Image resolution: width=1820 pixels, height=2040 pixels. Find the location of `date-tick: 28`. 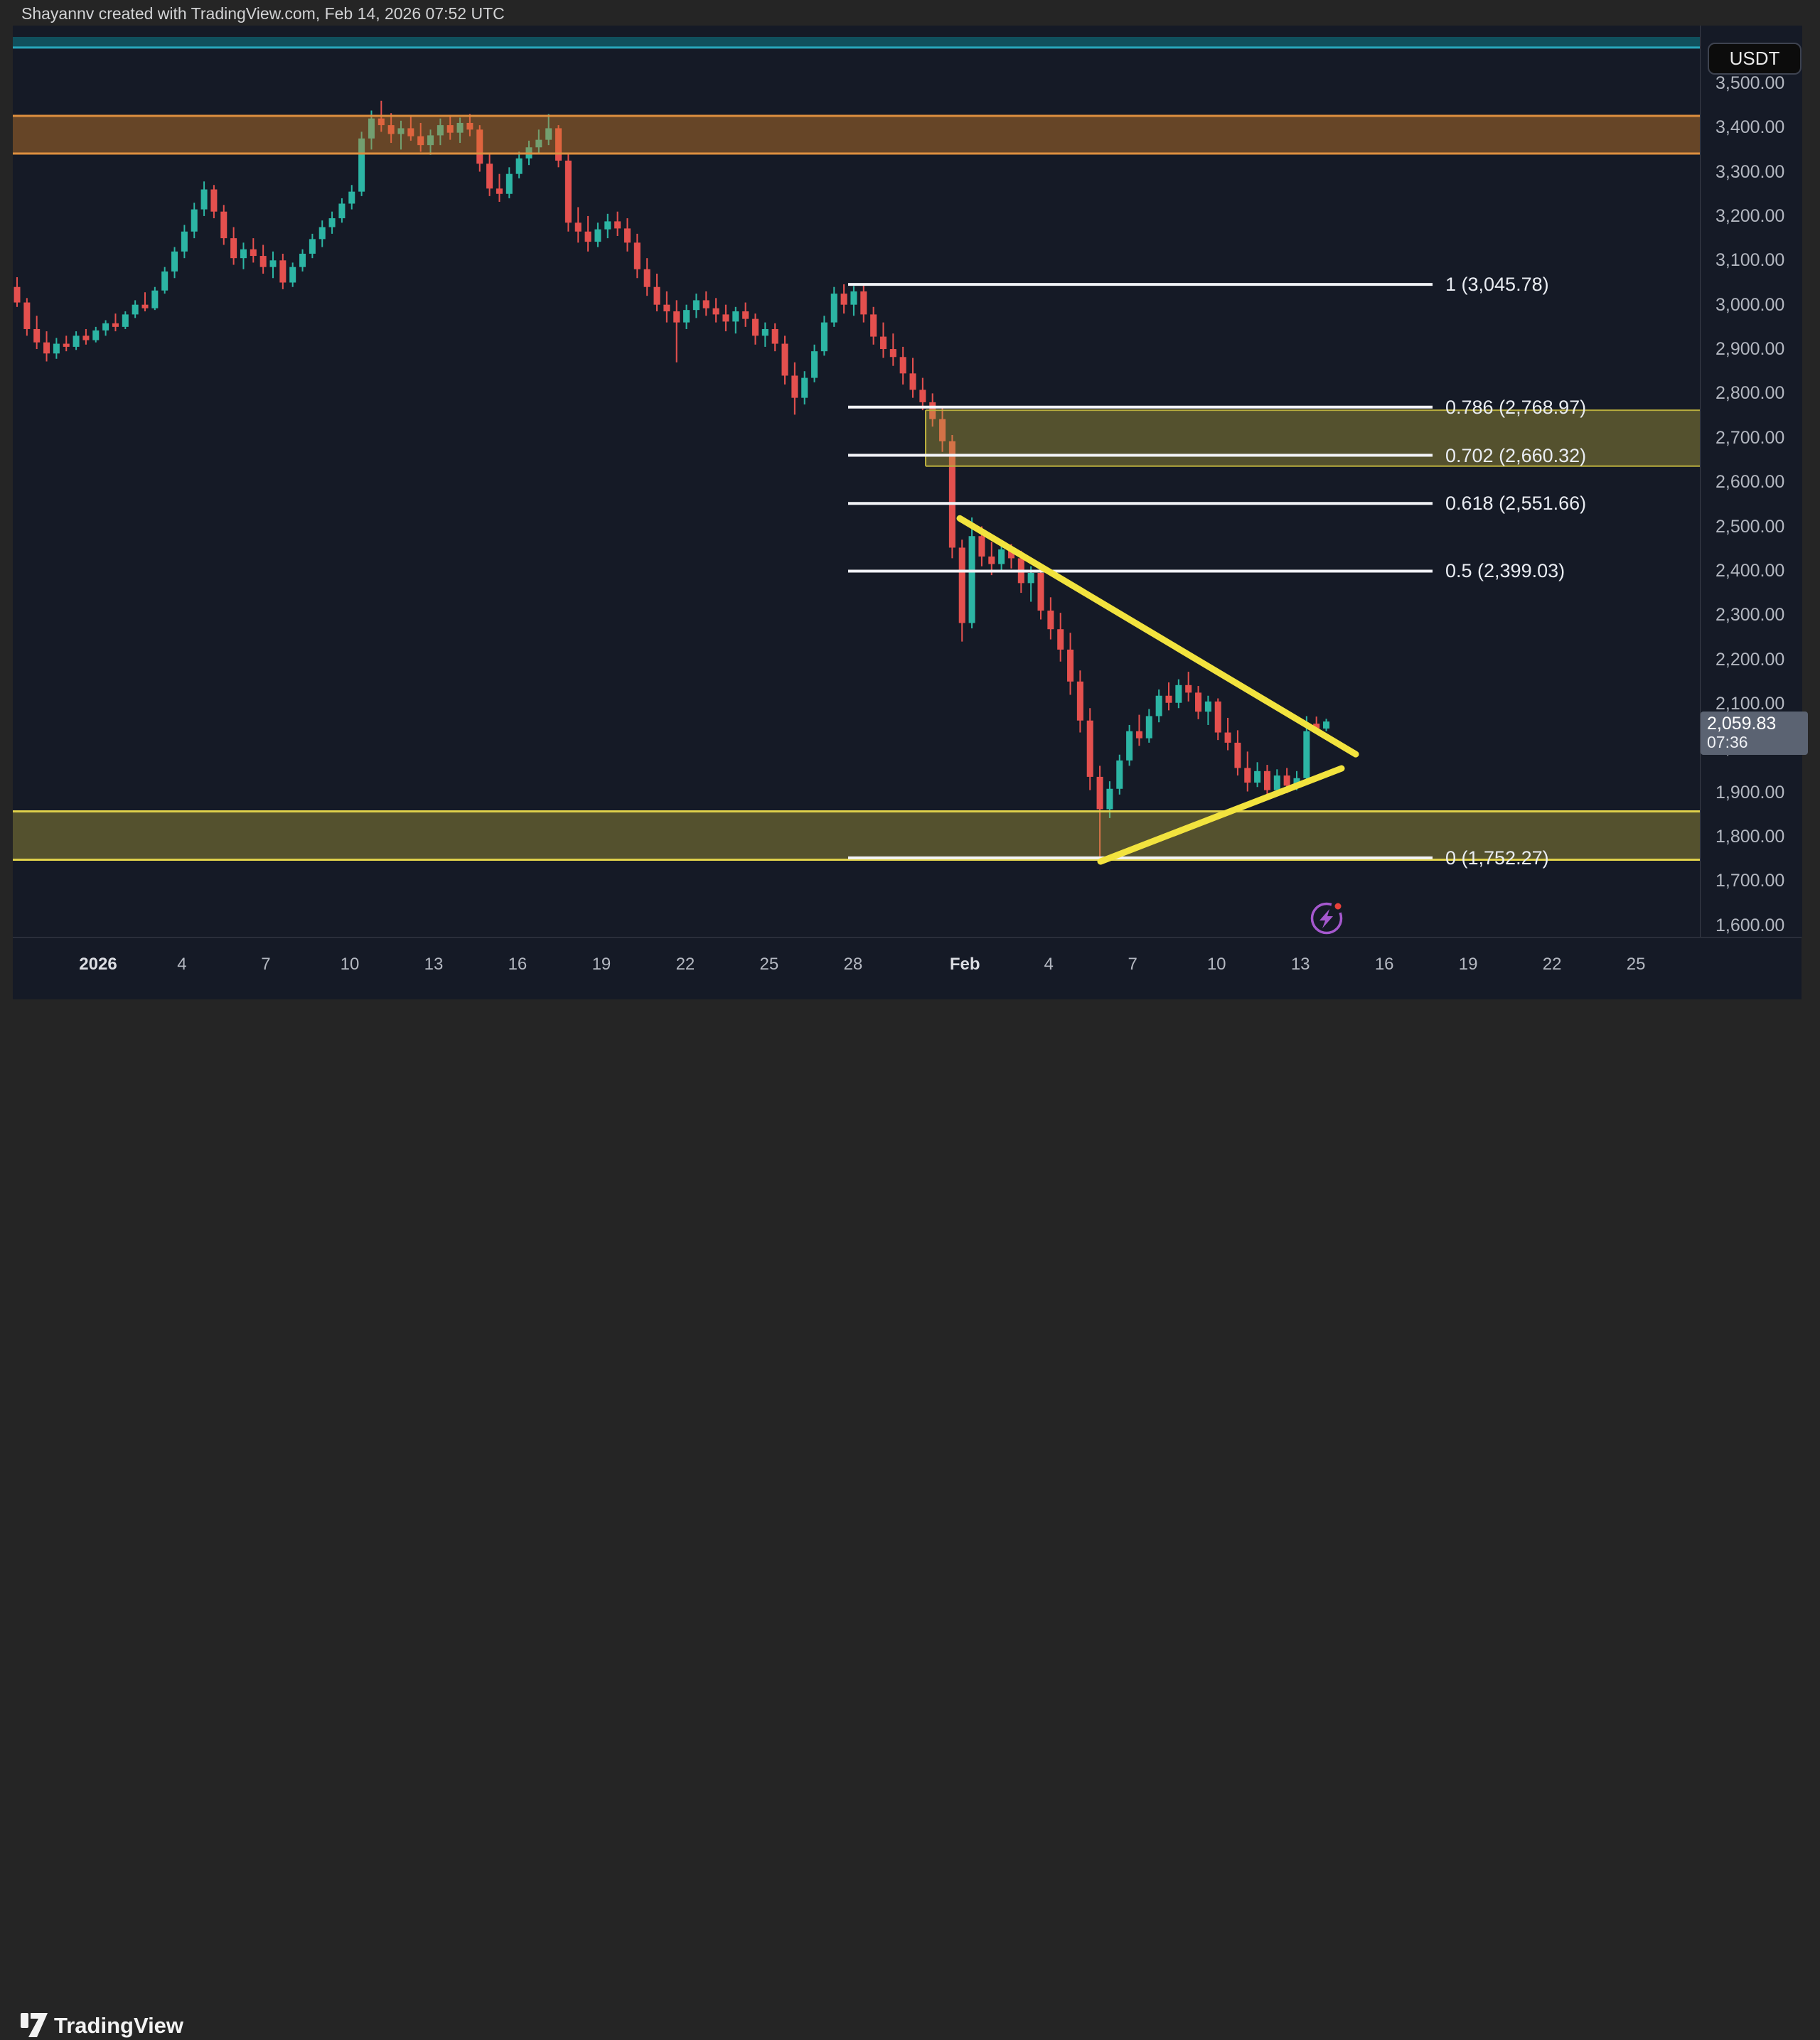

date-tick: 28 is located at coordinates (853, 965).